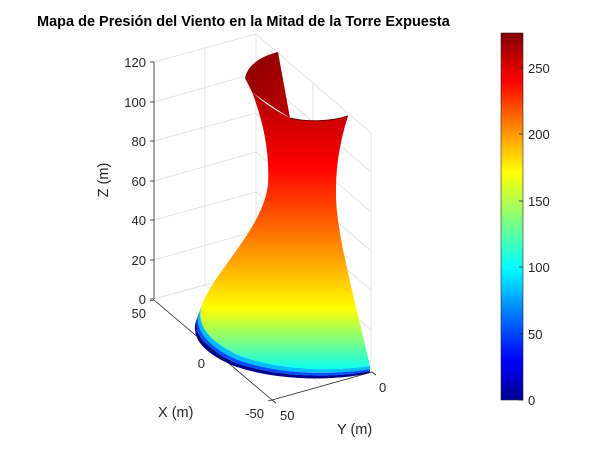 This screenshot has height=450, width=600. What do you see at coordinates (539, 267) in the screenshot?
I see `colorbar-tick: 100` at bounding box center [539, 267].